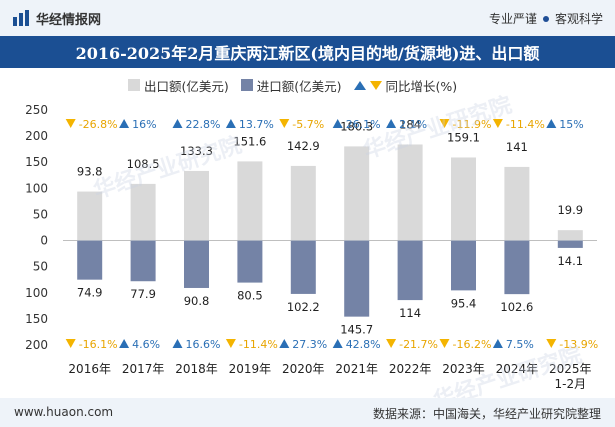 This screenshot has width=615, height=427. I want to click on export-swatch, so click(134, 85).